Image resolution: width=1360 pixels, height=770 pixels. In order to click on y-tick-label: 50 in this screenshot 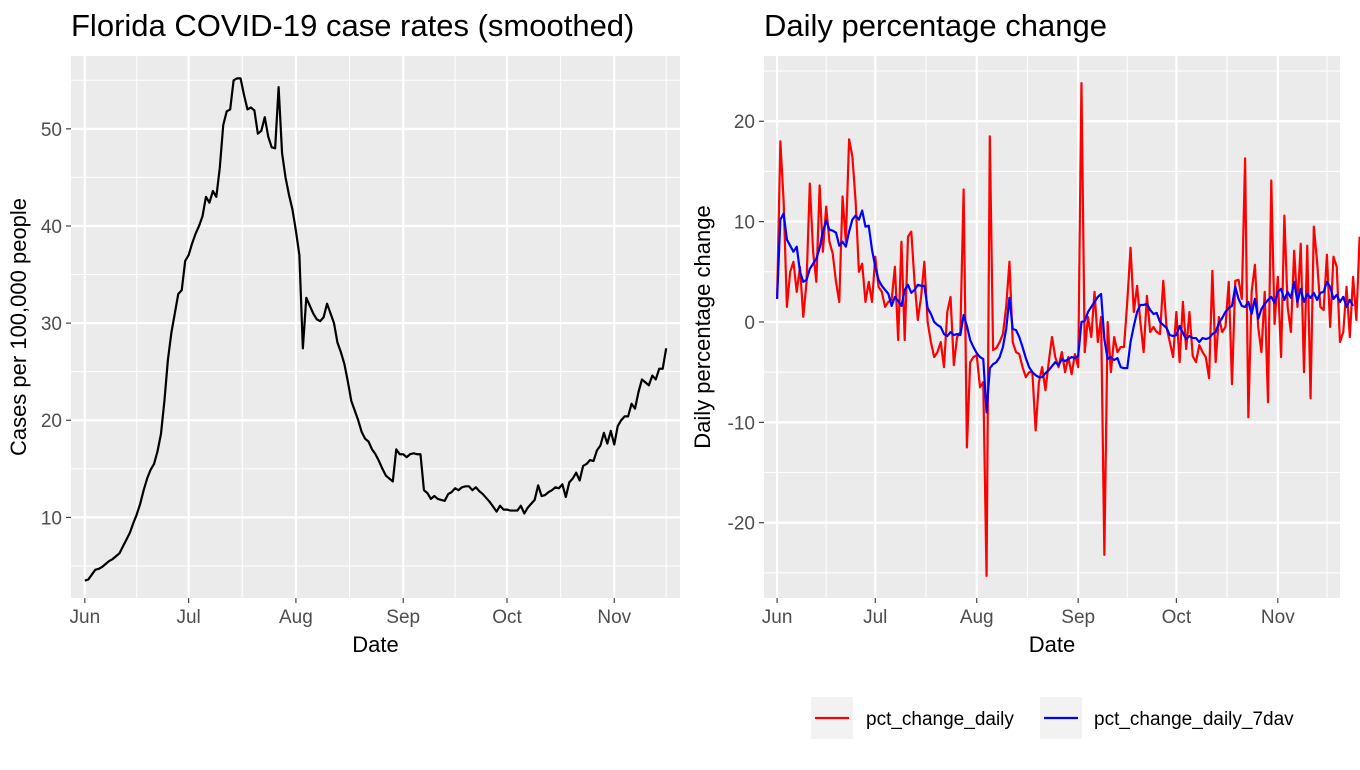, I will do `click(51, 130)`.